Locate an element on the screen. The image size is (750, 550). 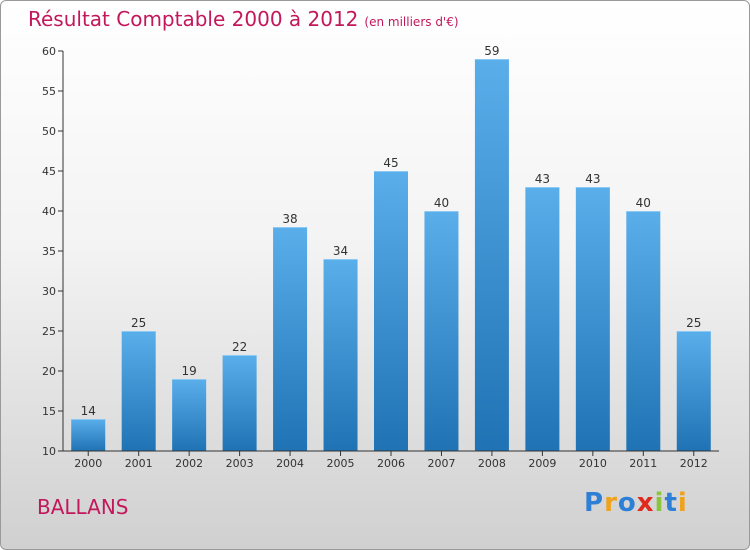
y-tick-label: 20 is located at coordinates (49, 371).